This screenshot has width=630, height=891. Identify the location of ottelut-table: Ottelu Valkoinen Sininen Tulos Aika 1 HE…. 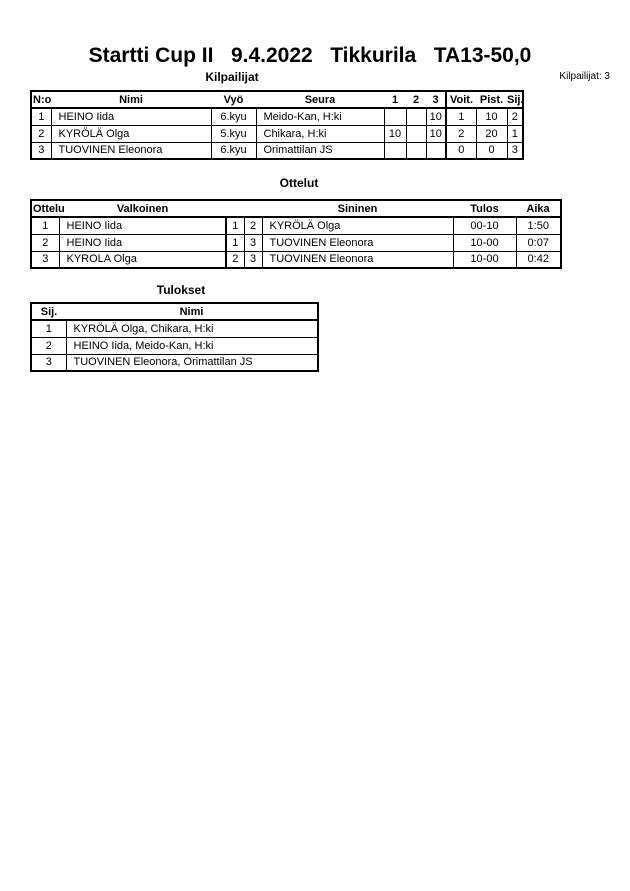
(296, 234).